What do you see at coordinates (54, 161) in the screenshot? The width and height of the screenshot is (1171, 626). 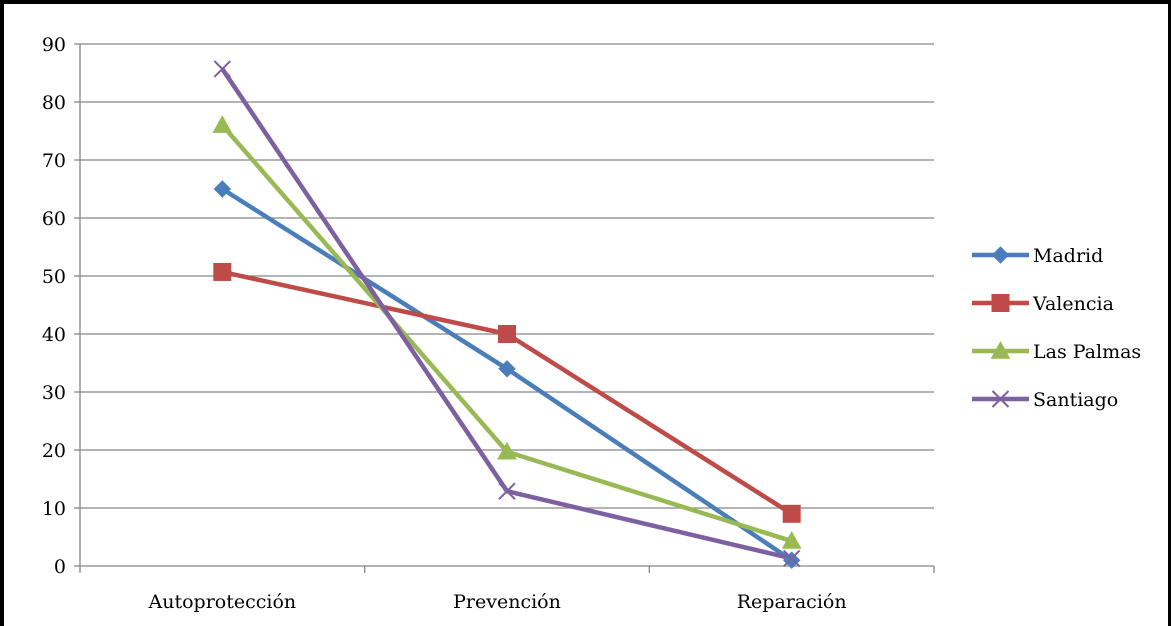 I see `y-tick-label: 70` at bounding box center [54, 161].